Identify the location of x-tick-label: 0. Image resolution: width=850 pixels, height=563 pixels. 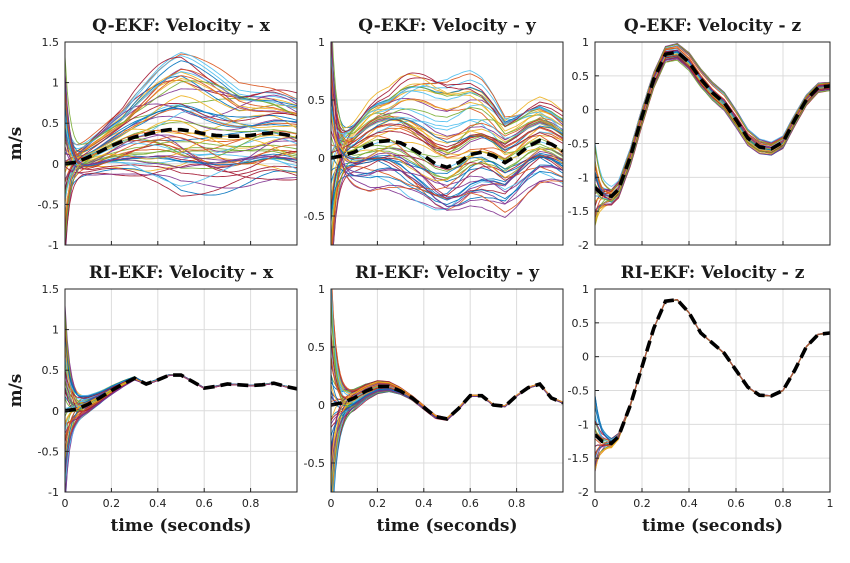
(65, 503).